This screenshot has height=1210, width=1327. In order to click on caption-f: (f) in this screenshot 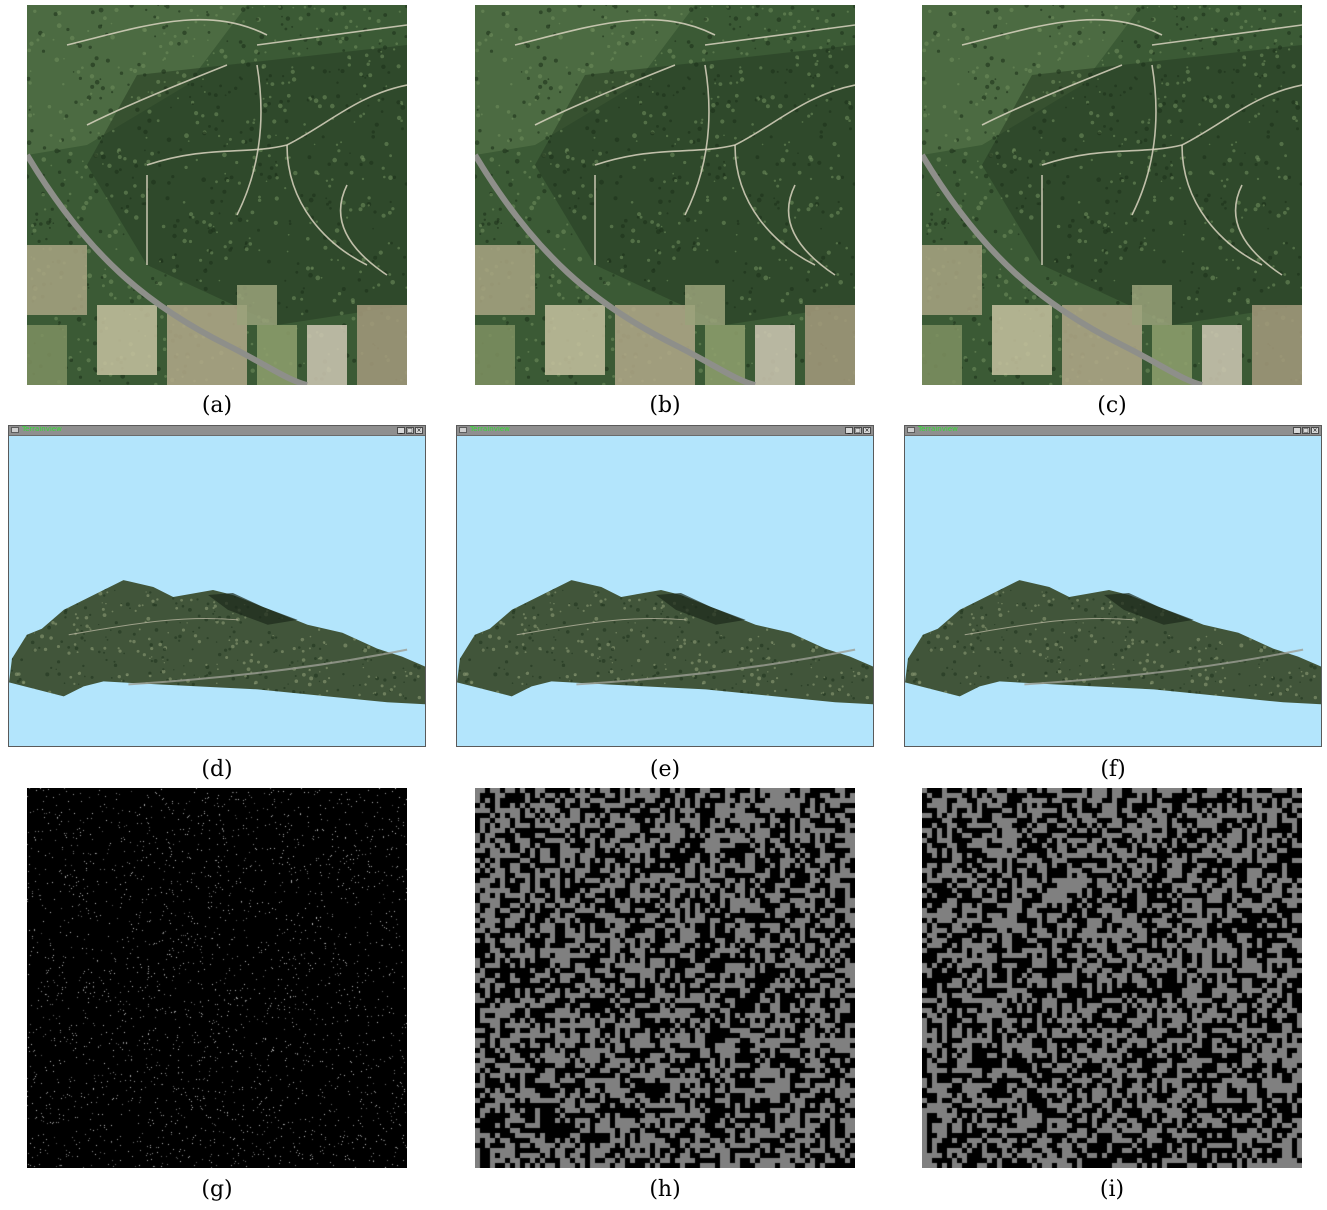, I will do `click(1113, 769)`.